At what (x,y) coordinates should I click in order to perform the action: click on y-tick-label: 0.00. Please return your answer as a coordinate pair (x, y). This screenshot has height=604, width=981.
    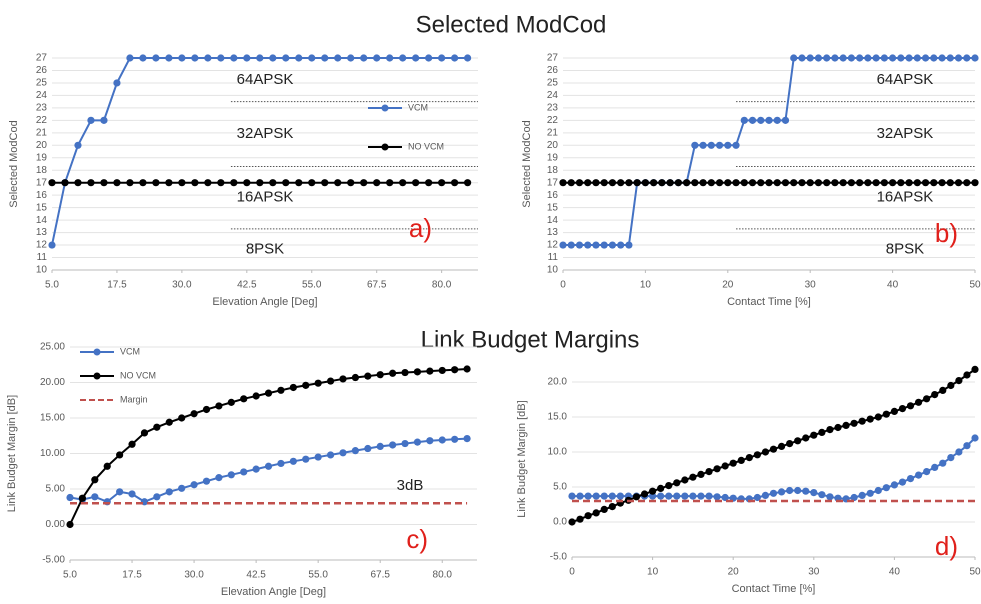
    Looking at the image, I should click on (56, 524).